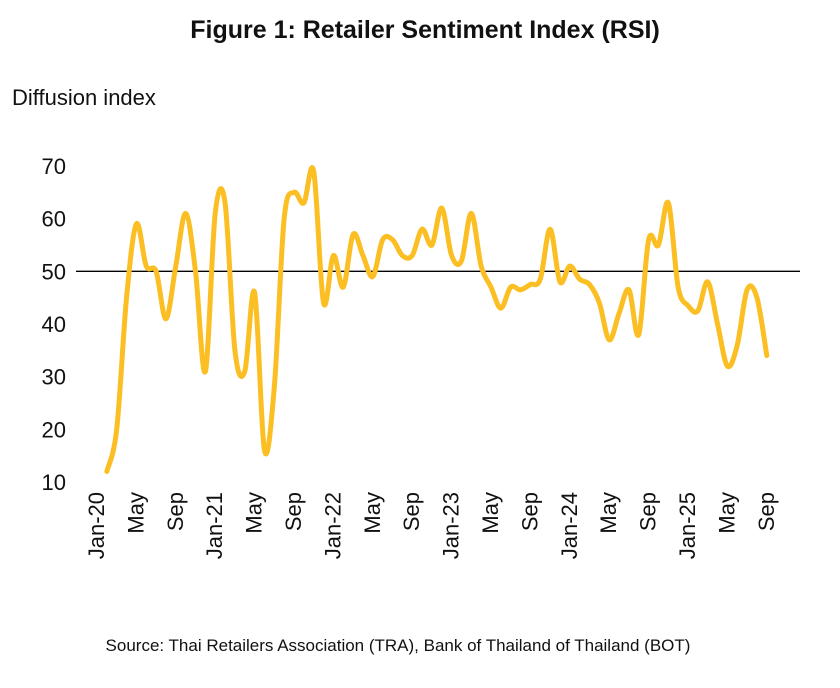 The height and width of the screenshot is (688, 840). Describe the element at coordinates (84, 97) in the screenshot. I see `y-axis-label: Diffusion index` at that location.